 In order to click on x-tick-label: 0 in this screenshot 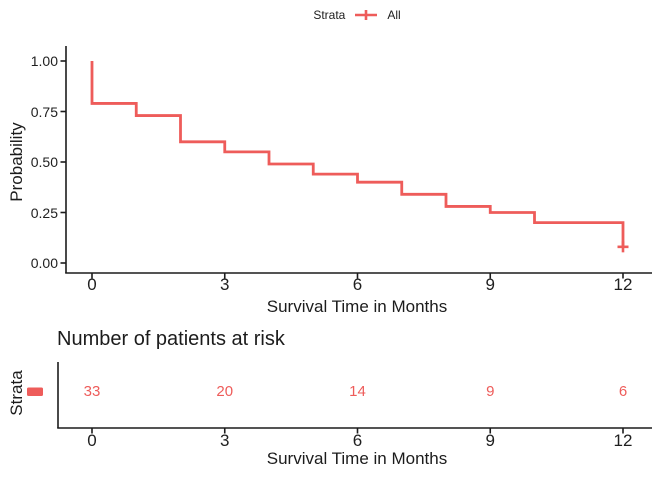, I will do `click(92, 284)`.